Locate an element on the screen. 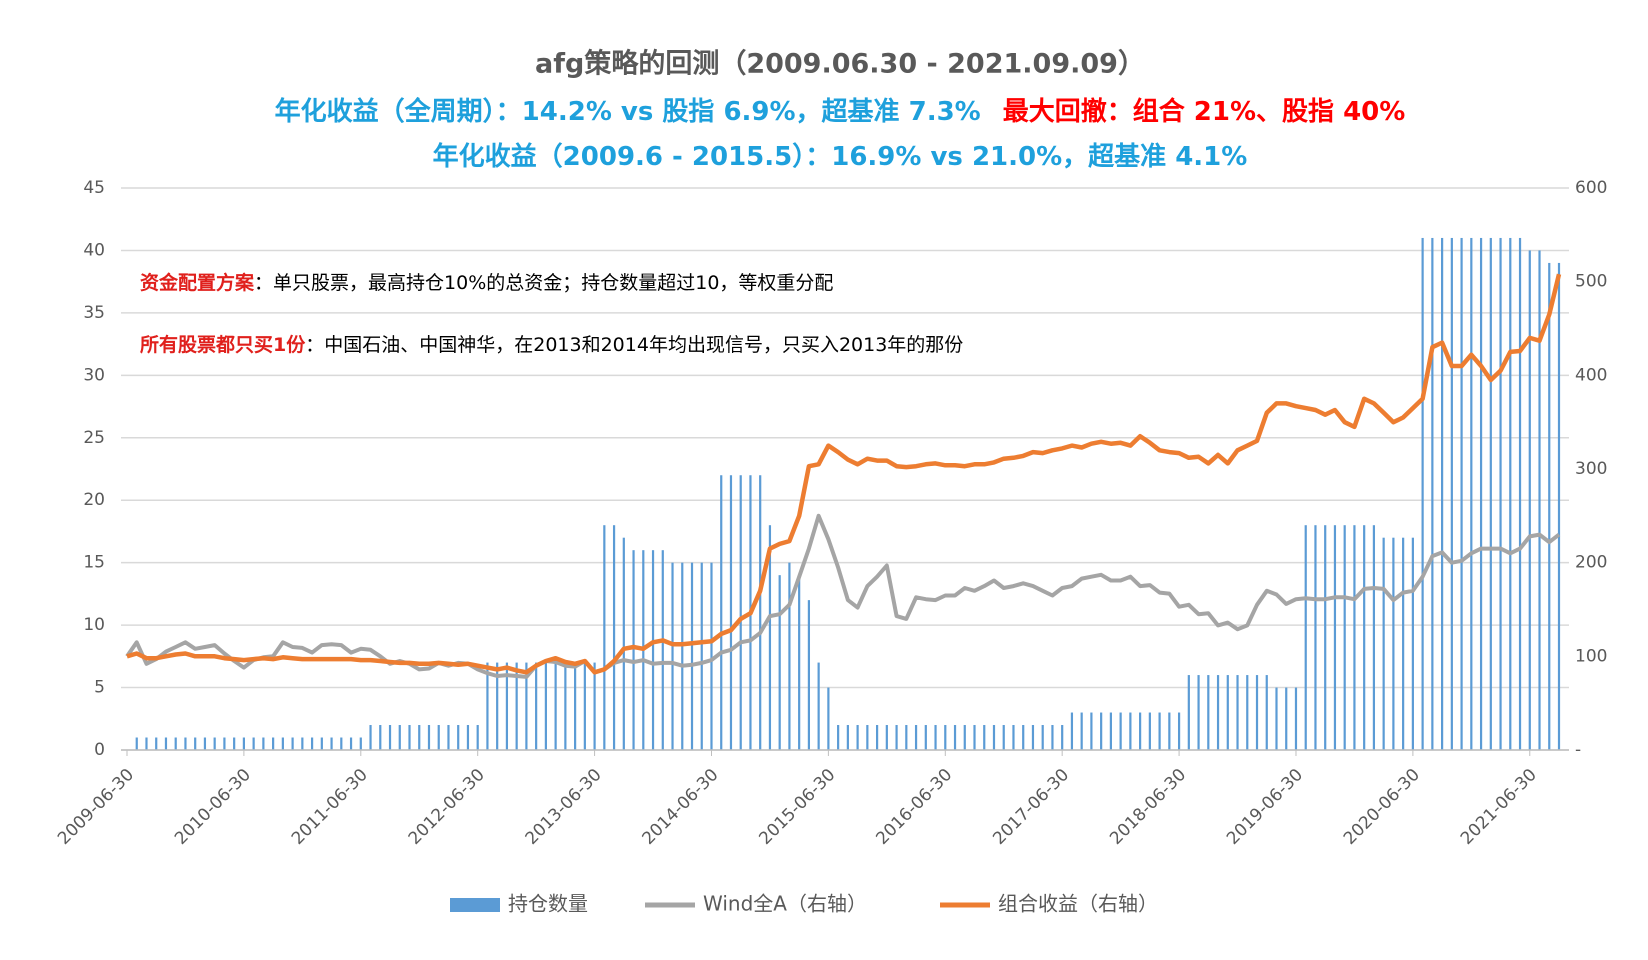  y2-tick-label: 200 is located at coordinates (1591, 563).